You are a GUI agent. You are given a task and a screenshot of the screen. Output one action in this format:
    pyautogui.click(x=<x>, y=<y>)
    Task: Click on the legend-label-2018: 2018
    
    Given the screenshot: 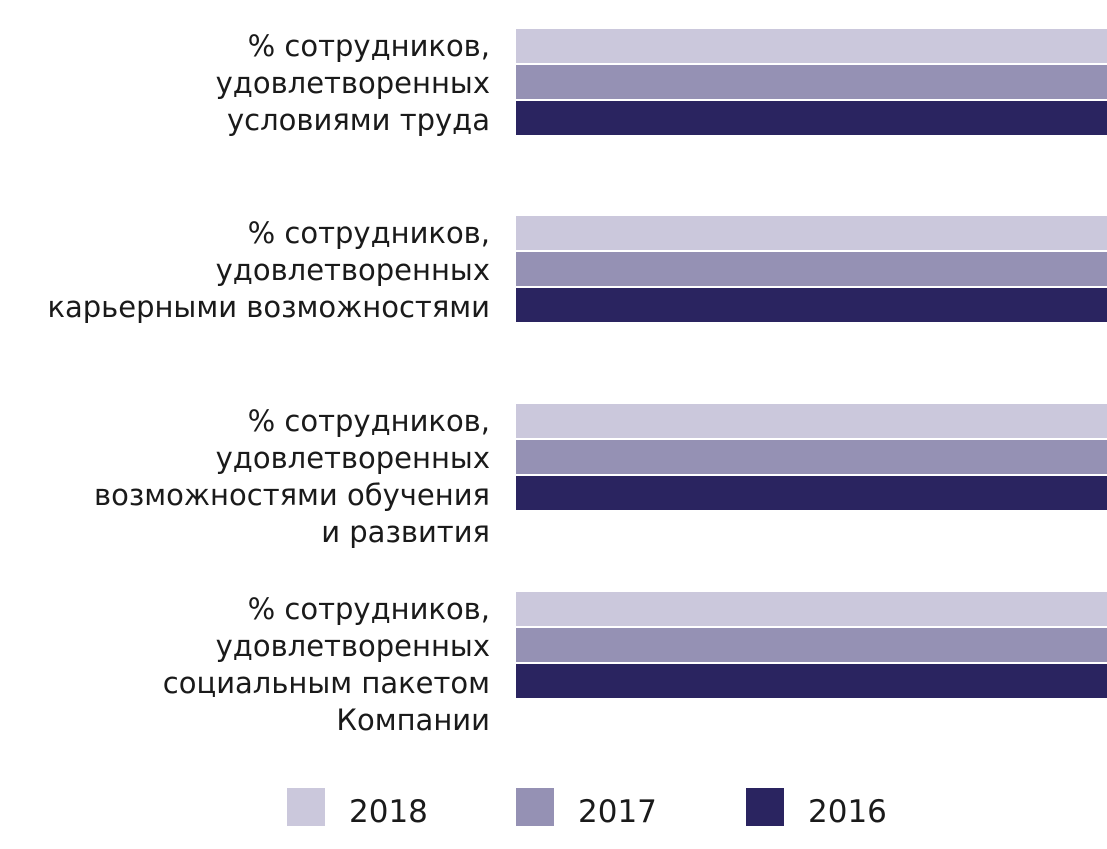 What is the action you would take?
    pyautogui.click(x=388, y=812)
    